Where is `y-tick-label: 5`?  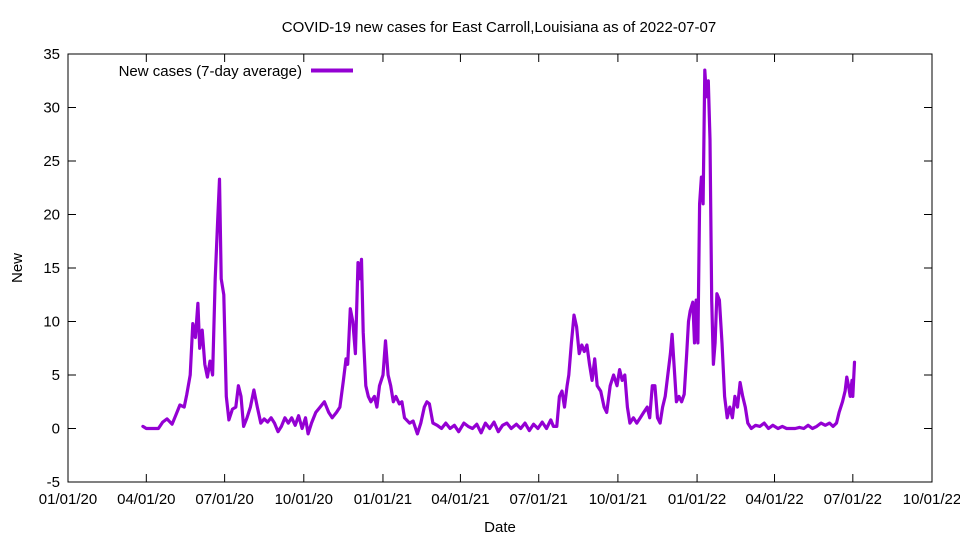 y-tick-label: 5 is located at coordinates (56, 375).